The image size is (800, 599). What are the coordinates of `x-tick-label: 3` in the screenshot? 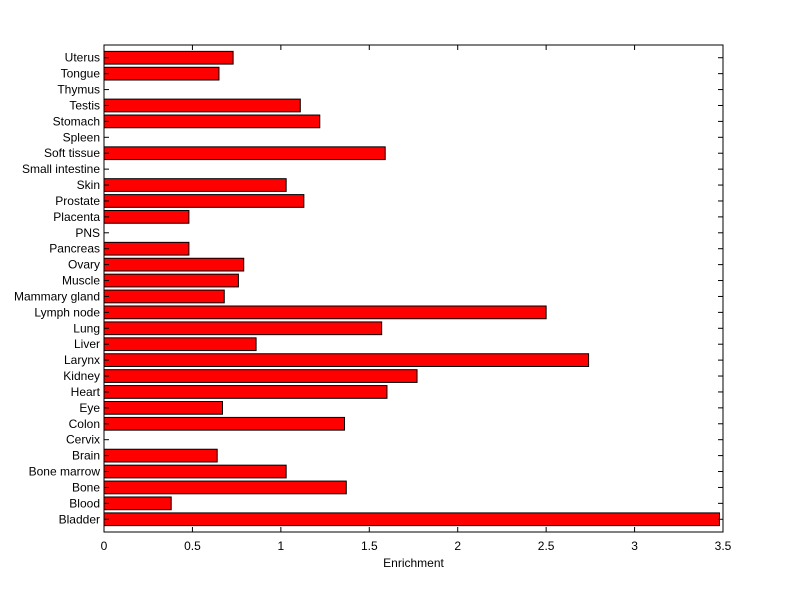 It's located at (634, 546).